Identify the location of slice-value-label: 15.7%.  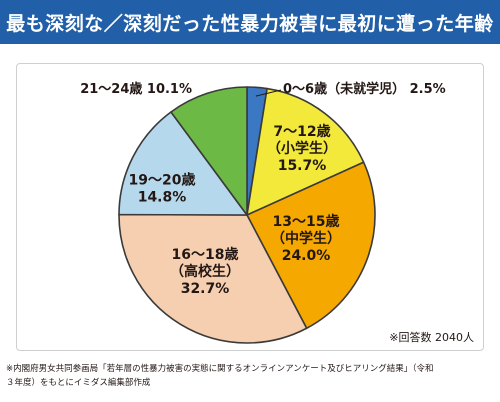
(302, 166).